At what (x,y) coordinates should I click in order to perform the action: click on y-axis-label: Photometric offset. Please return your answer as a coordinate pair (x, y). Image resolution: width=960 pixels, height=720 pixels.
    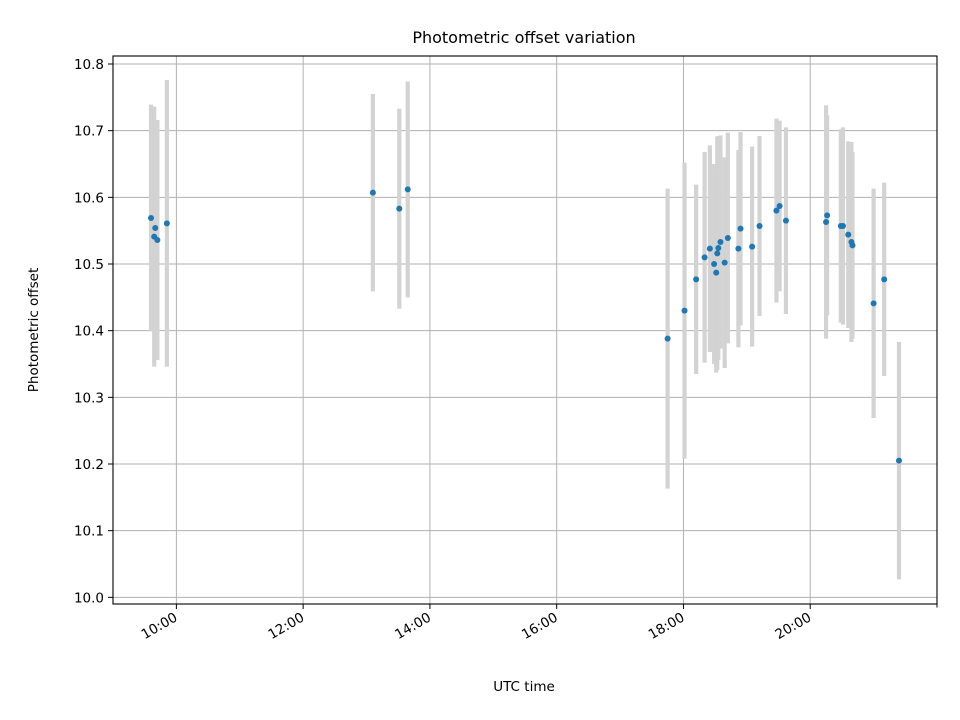
    Looking at the image, I should click on (34, 330).